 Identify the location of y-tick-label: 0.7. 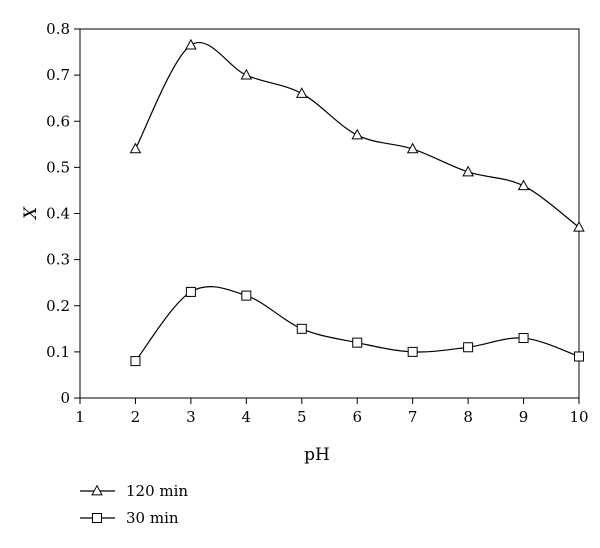
(58, 75).